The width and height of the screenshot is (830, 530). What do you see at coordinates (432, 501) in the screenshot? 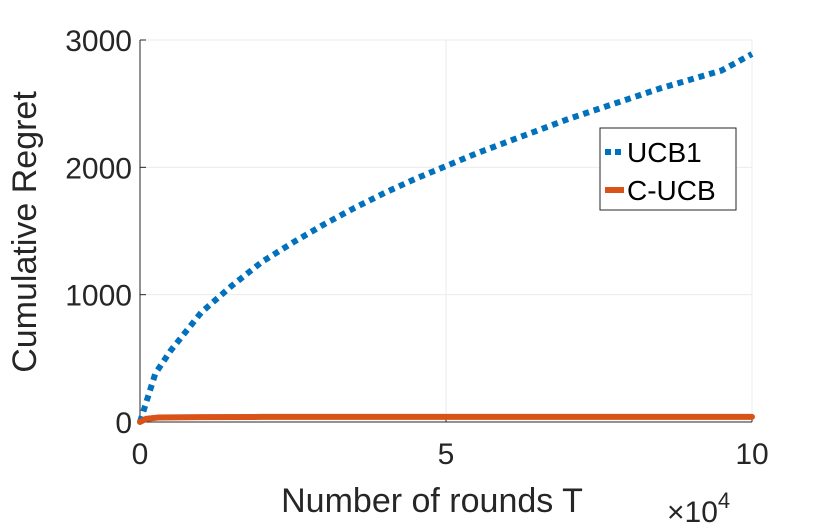
I see `x-axis-title: Number of rounds T` at bounding box center [432, 501].